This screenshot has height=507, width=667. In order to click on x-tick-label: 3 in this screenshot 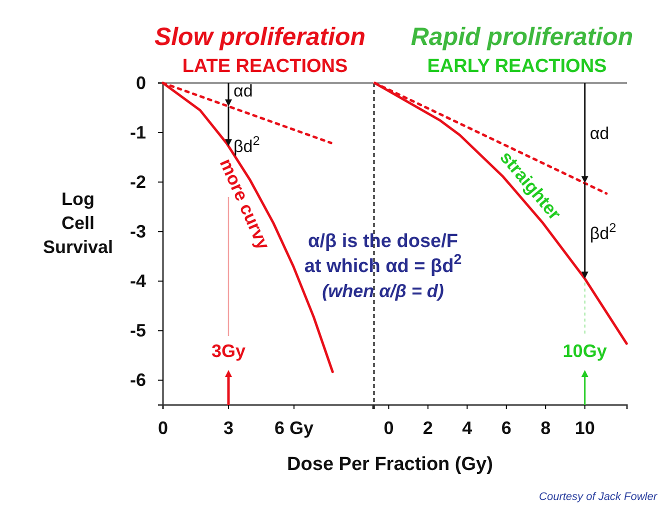, I will do `click(228, 428)`.